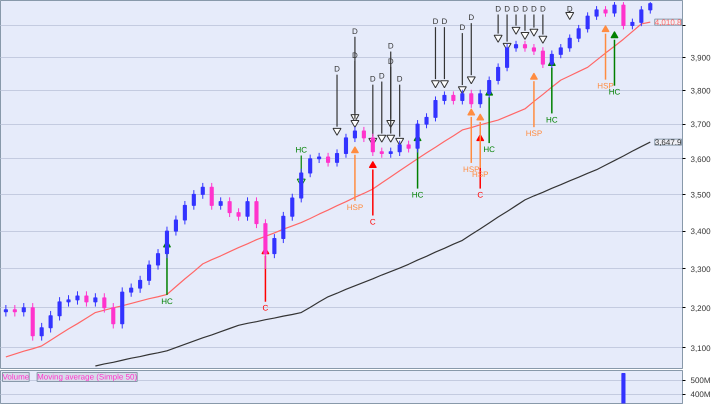 This screenshot has width=720, height=405. Describe the element at coordinates (701, 308) in the screenshot. I see `y-tick-label: 3,200` at that location.